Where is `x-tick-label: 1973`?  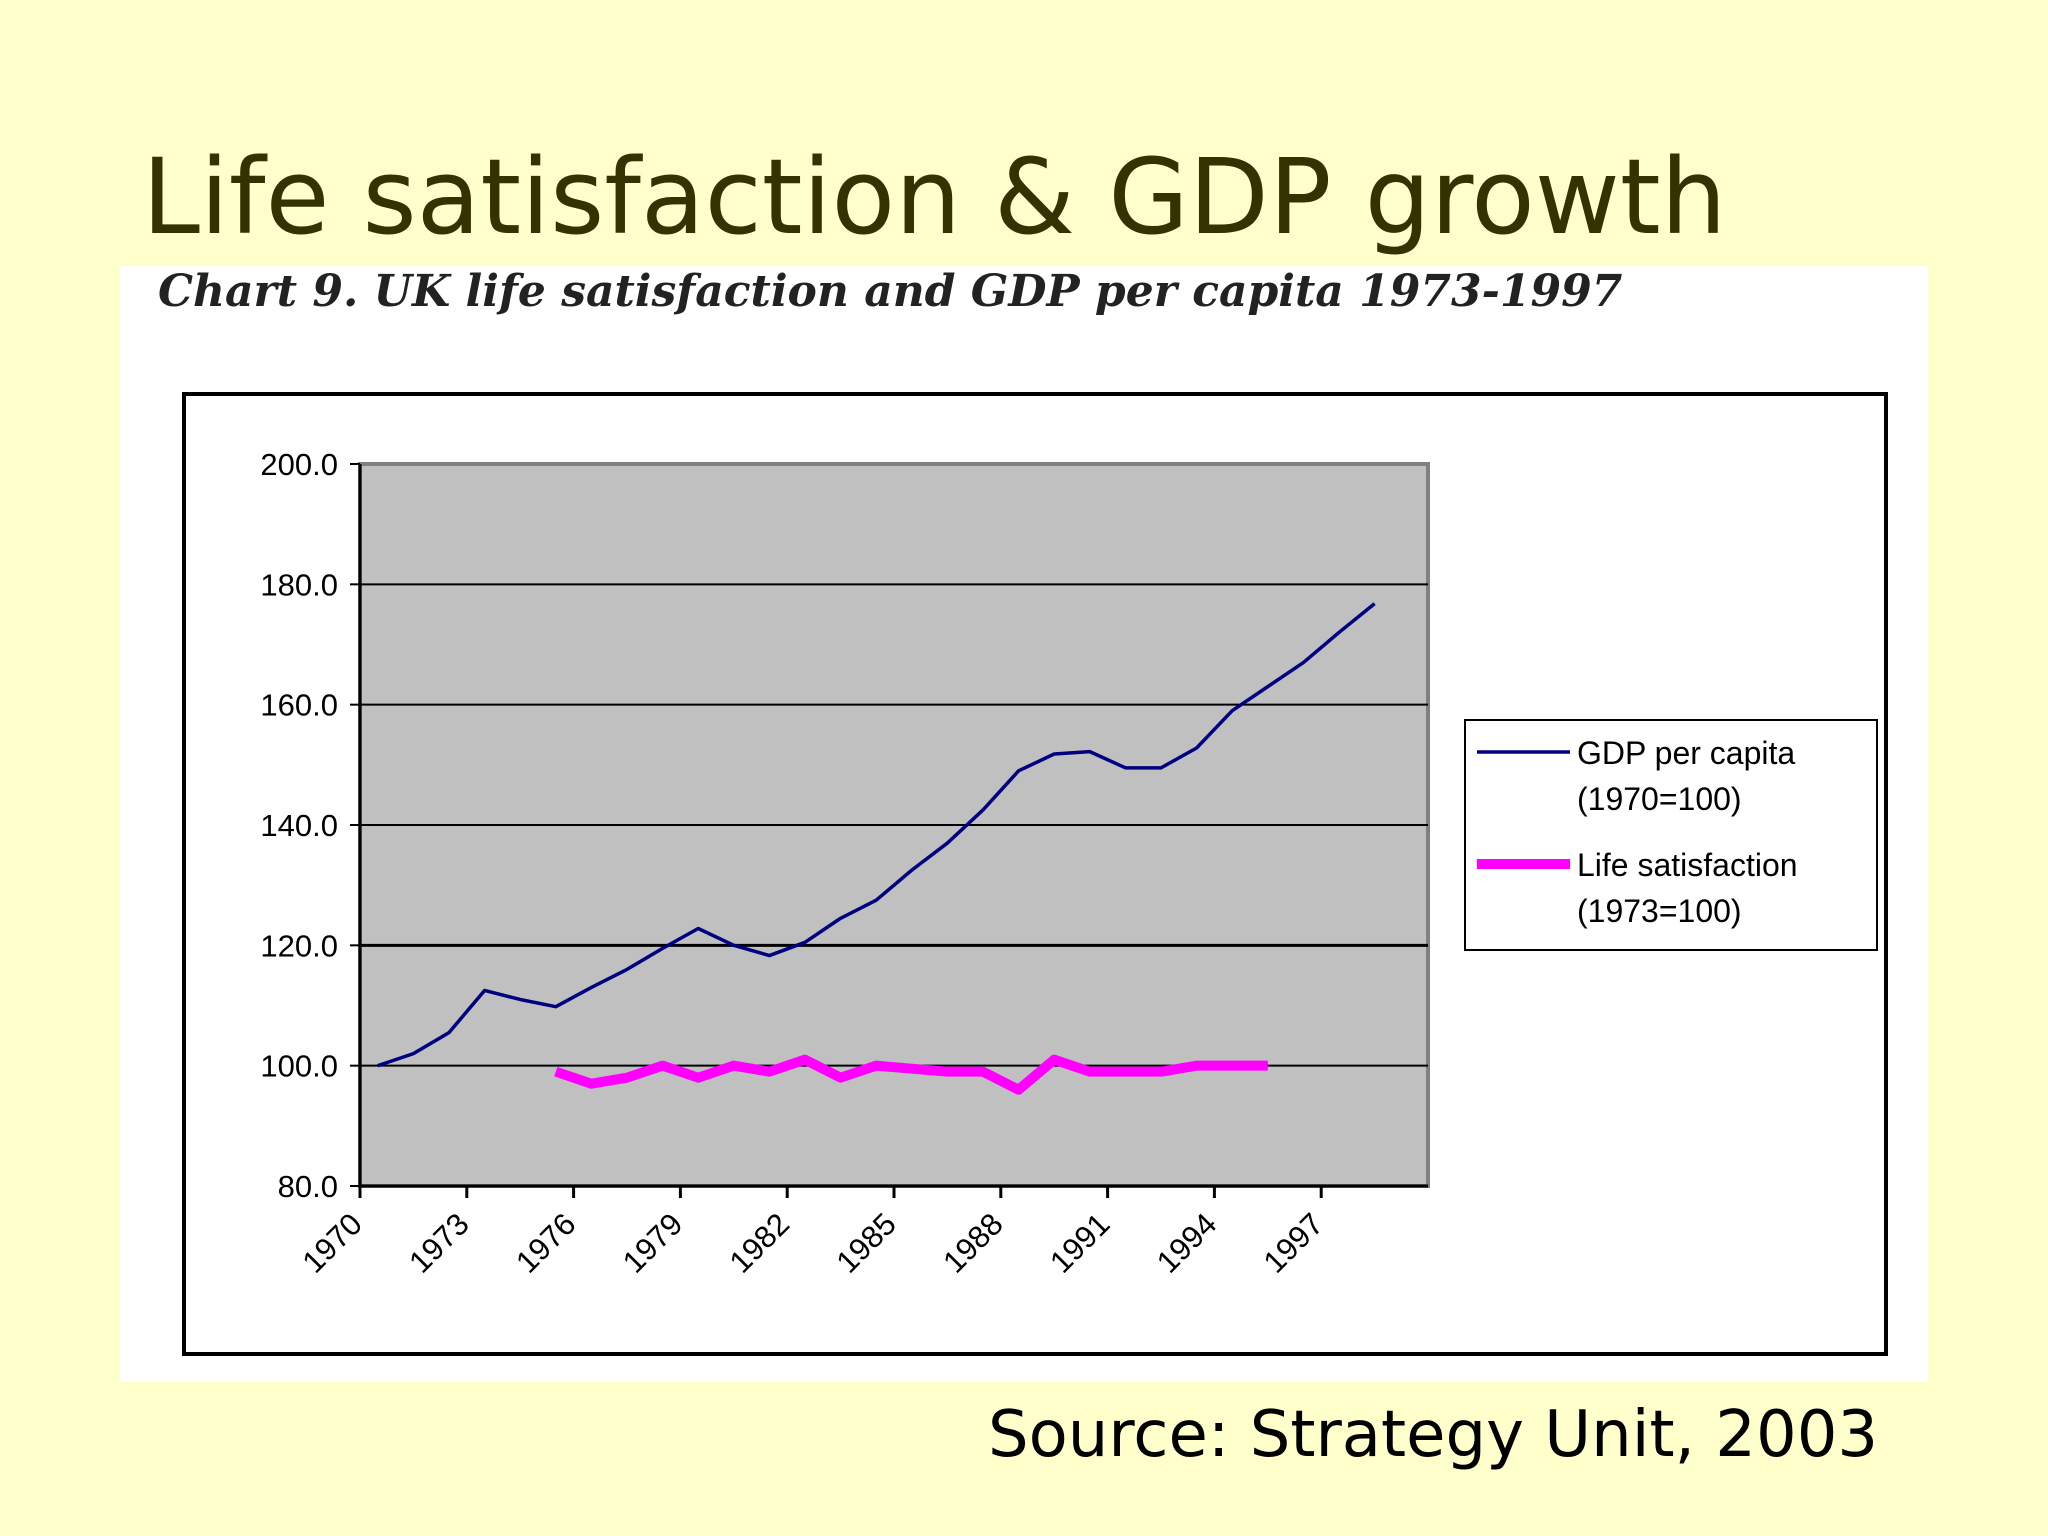
x-tick-label: 1973 is located at coordinates (439, 1243).